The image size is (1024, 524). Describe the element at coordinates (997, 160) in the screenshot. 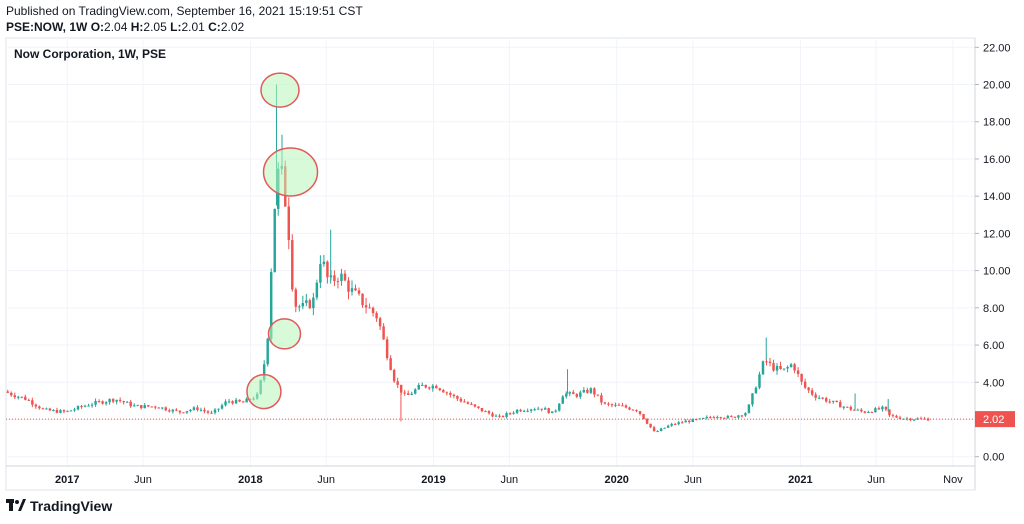

I see `price-tick-label: 16.00` at that location.